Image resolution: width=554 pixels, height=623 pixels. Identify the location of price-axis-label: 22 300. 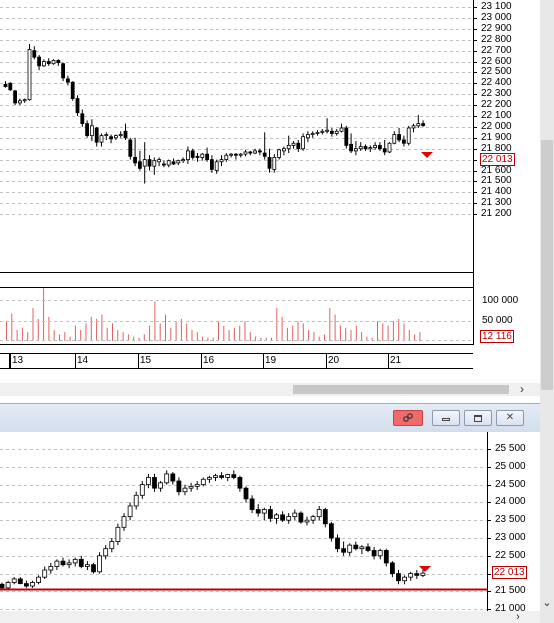
(496, 93).